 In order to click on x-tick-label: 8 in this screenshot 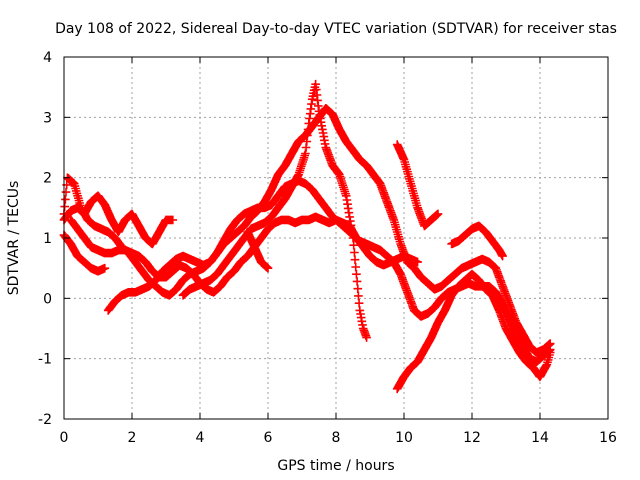, I will do `click(336, 438)`.